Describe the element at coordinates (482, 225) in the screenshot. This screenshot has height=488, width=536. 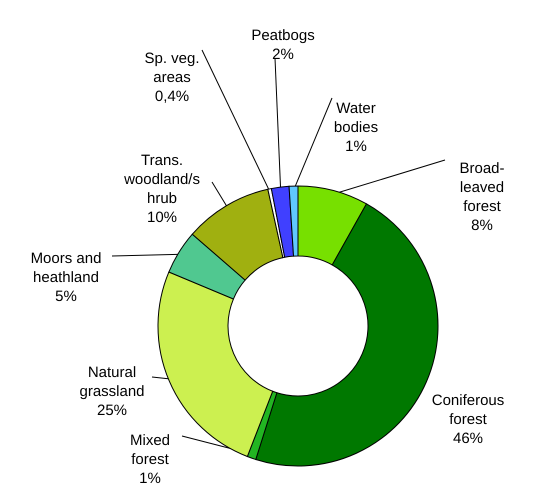
I see `data-label: 8%` at that location.